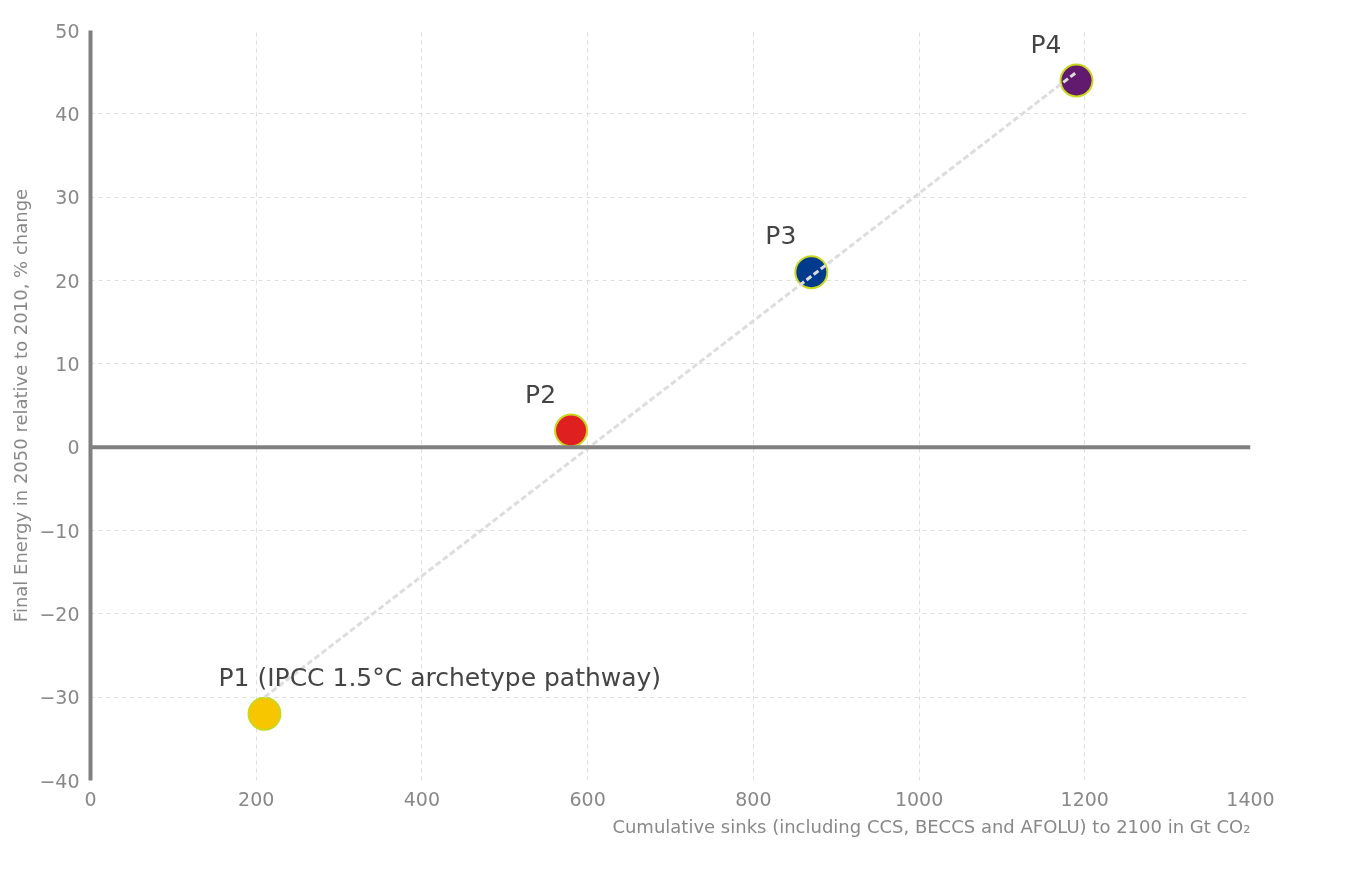 This screenshot has height=894, width=1356. What do you see at coordinates (59, 780) in the screenshot?
I see `y-tick-label: −40` at bounding box center [59, 780].